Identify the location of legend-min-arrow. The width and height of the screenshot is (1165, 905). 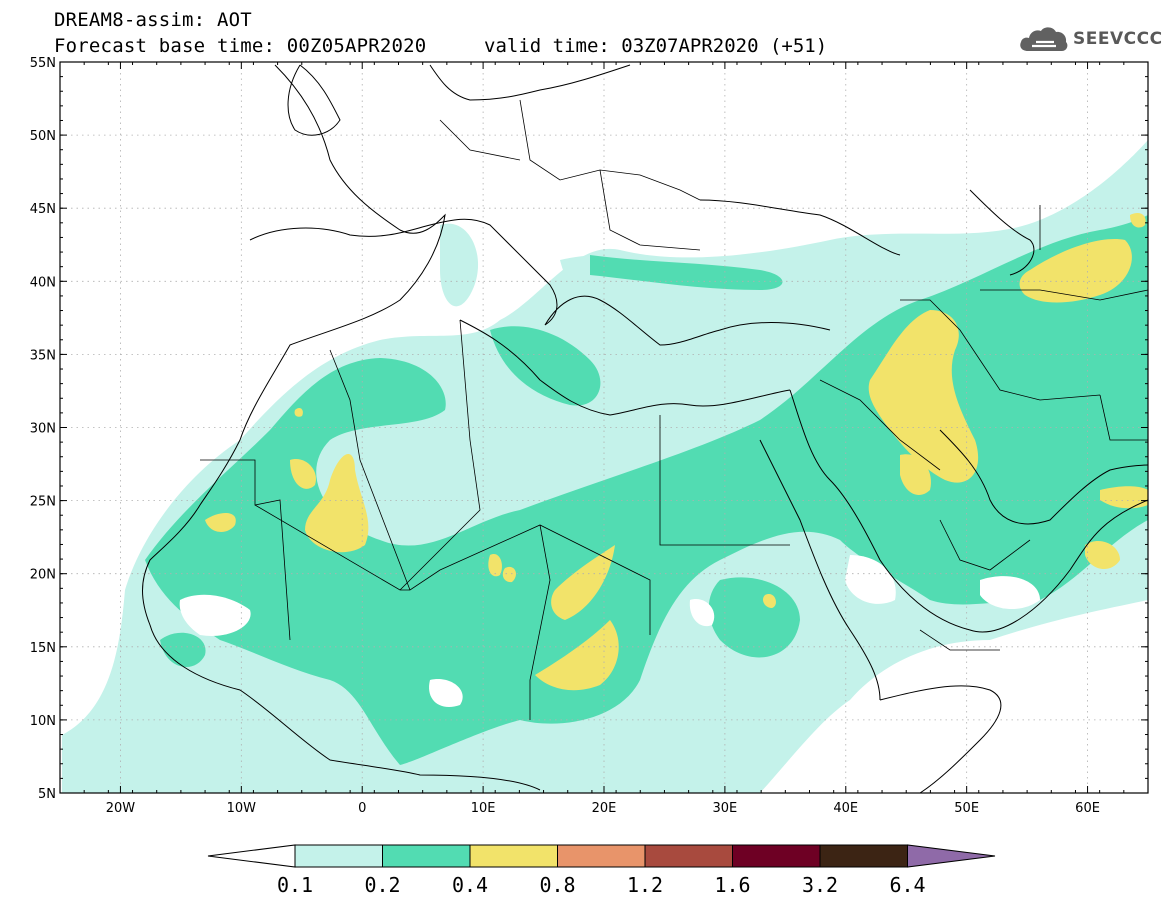
(251, 856).